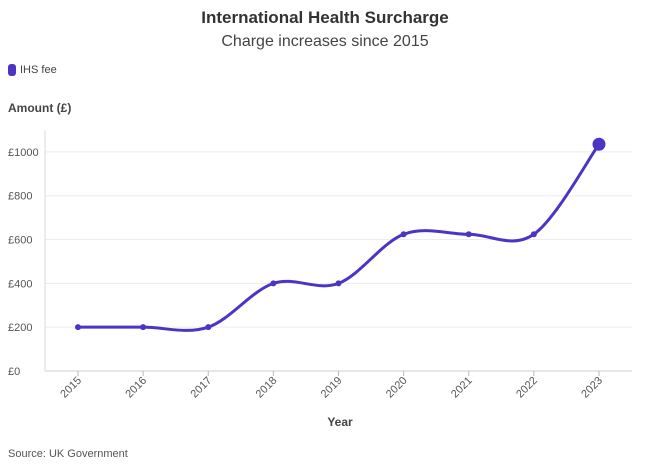 This screenshot has height=470, width=650. Describe the element at coordinates (332, 388) in the screenshot. I see `x-tick-label: 2019` at that location.